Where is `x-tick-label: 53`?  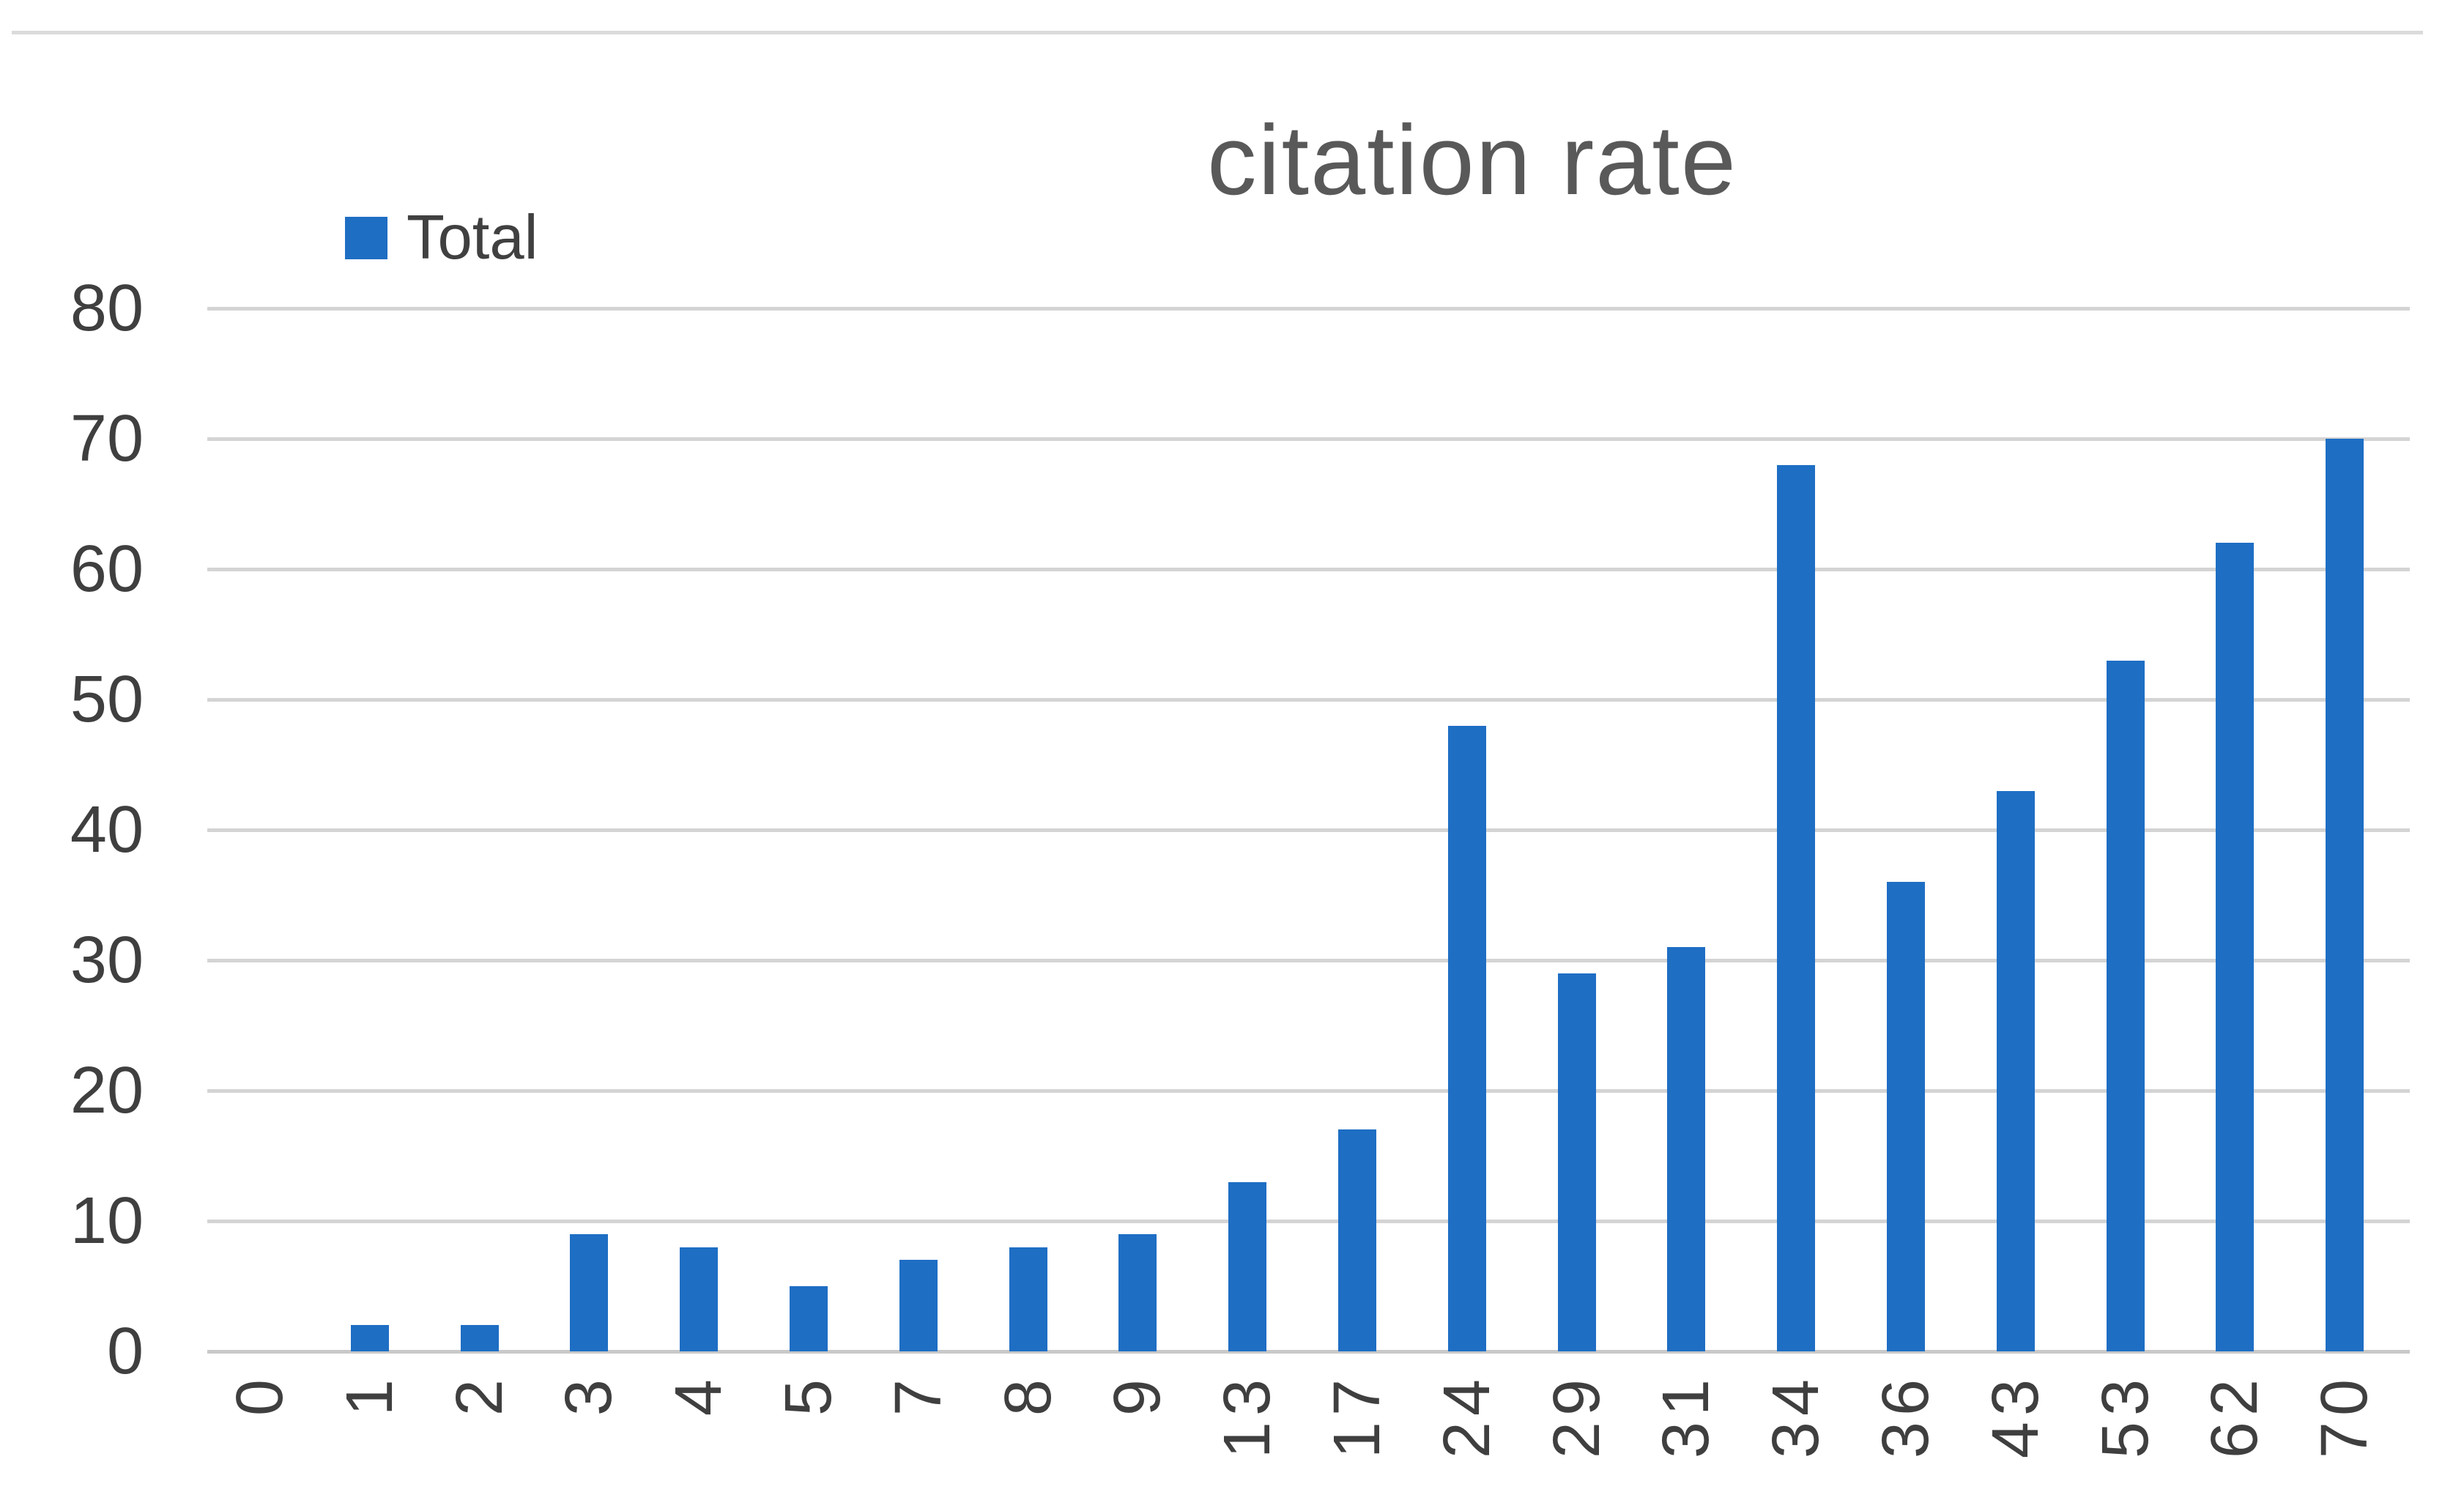
x-tick-label: 53 is located at coordinates (2125, 1416).